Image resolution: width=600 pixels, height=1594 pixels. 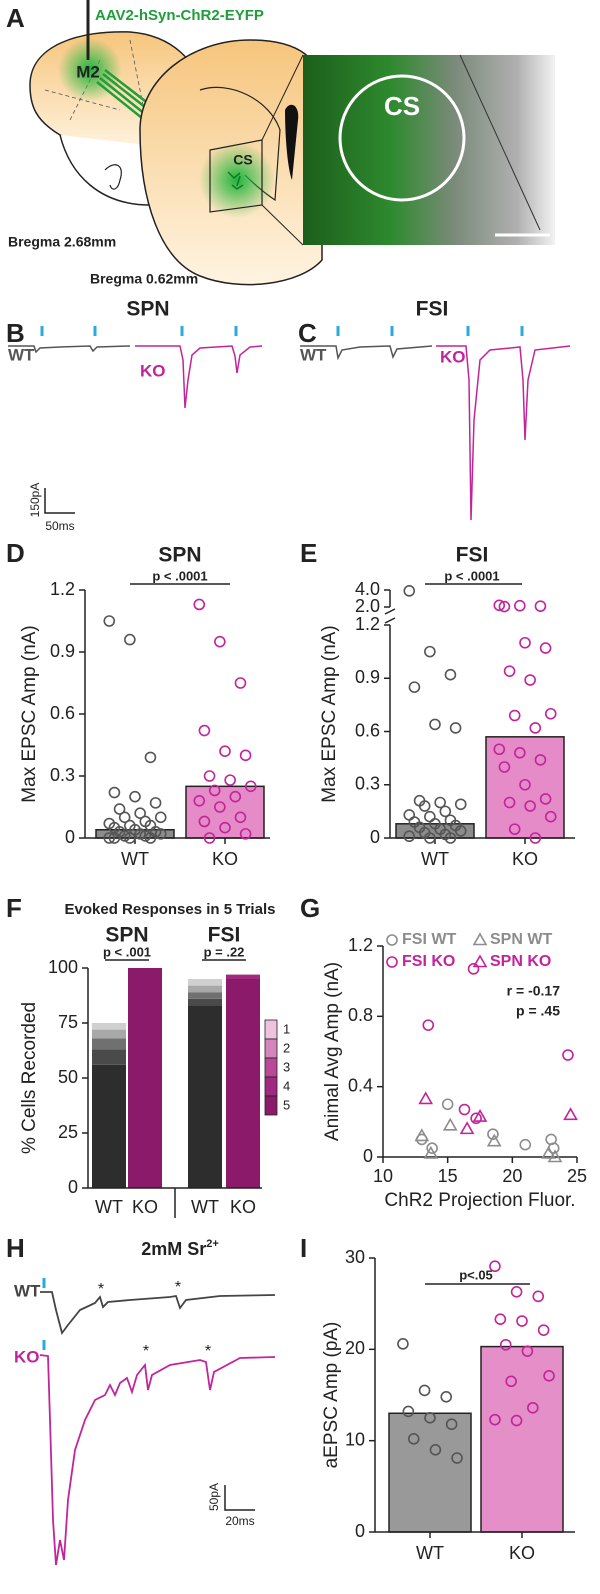 I want to click on y-tick-label: 100, so click(x=63, y=967).